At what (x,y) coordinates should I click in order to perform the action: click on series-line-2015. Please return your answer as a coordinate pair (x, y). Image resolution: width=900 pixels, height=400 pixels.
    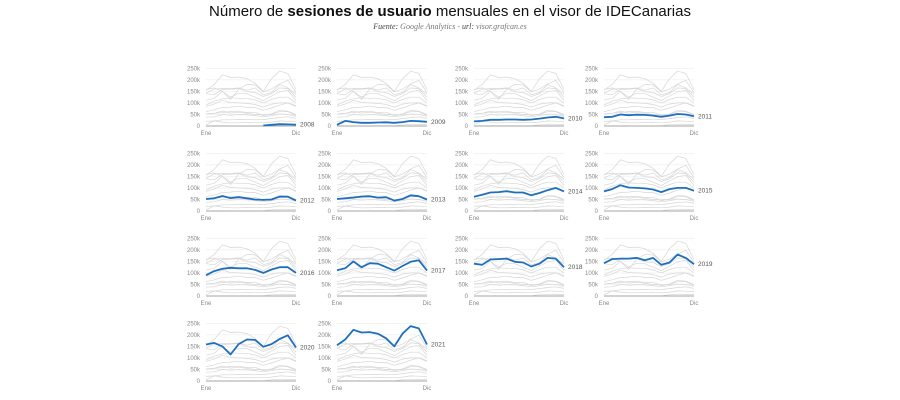
    Looking at the image, I should click on (649, 188).